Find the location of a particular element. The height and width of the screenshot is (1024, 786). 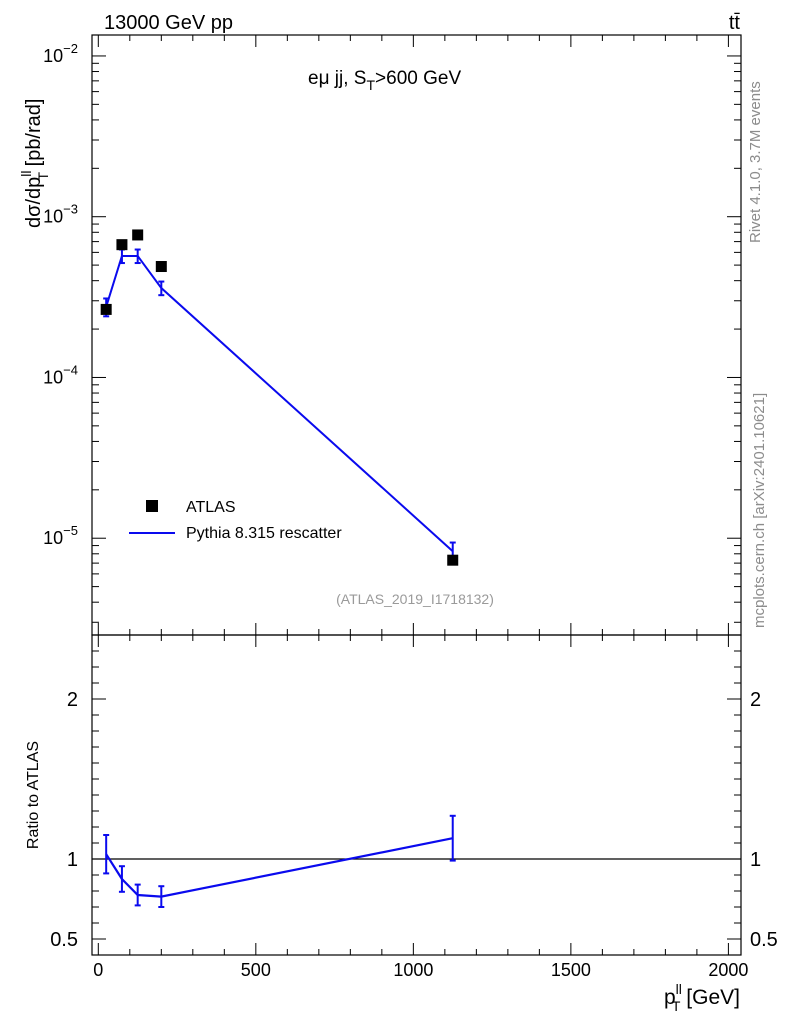

legend-label-atlas: ATLAS is located at coordinates (211, 507).